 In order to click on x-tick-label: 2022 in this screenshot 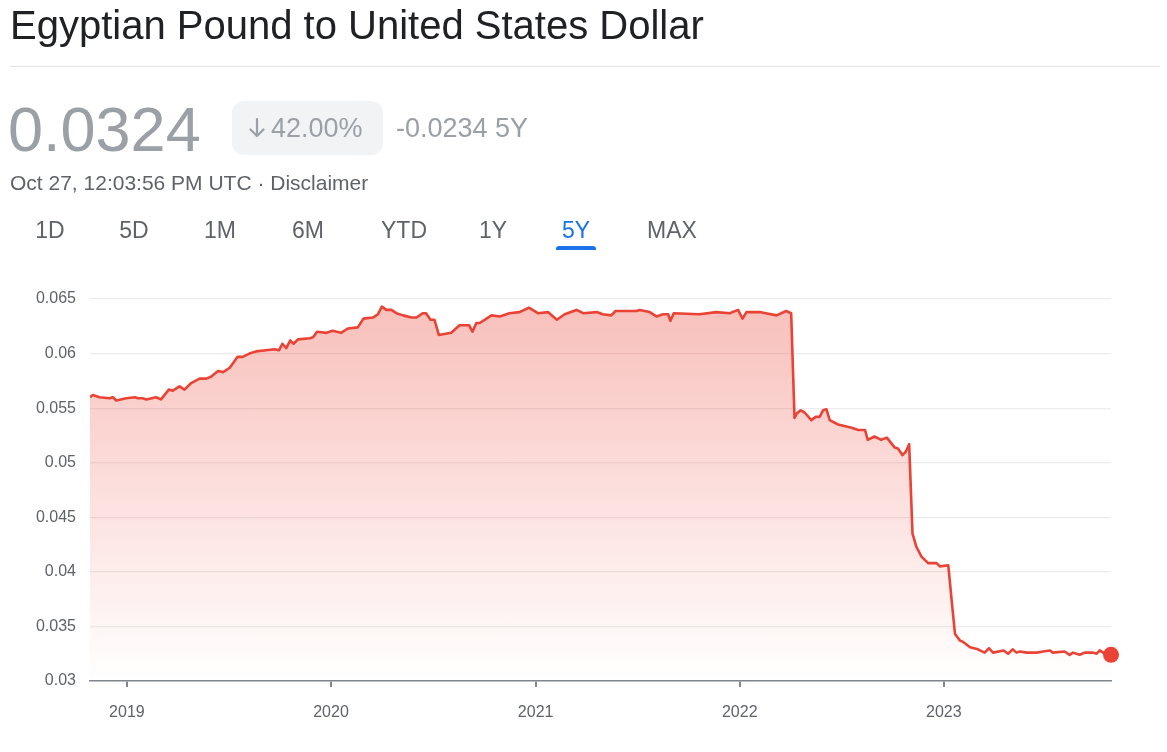, I will do `click(739, 712)`.